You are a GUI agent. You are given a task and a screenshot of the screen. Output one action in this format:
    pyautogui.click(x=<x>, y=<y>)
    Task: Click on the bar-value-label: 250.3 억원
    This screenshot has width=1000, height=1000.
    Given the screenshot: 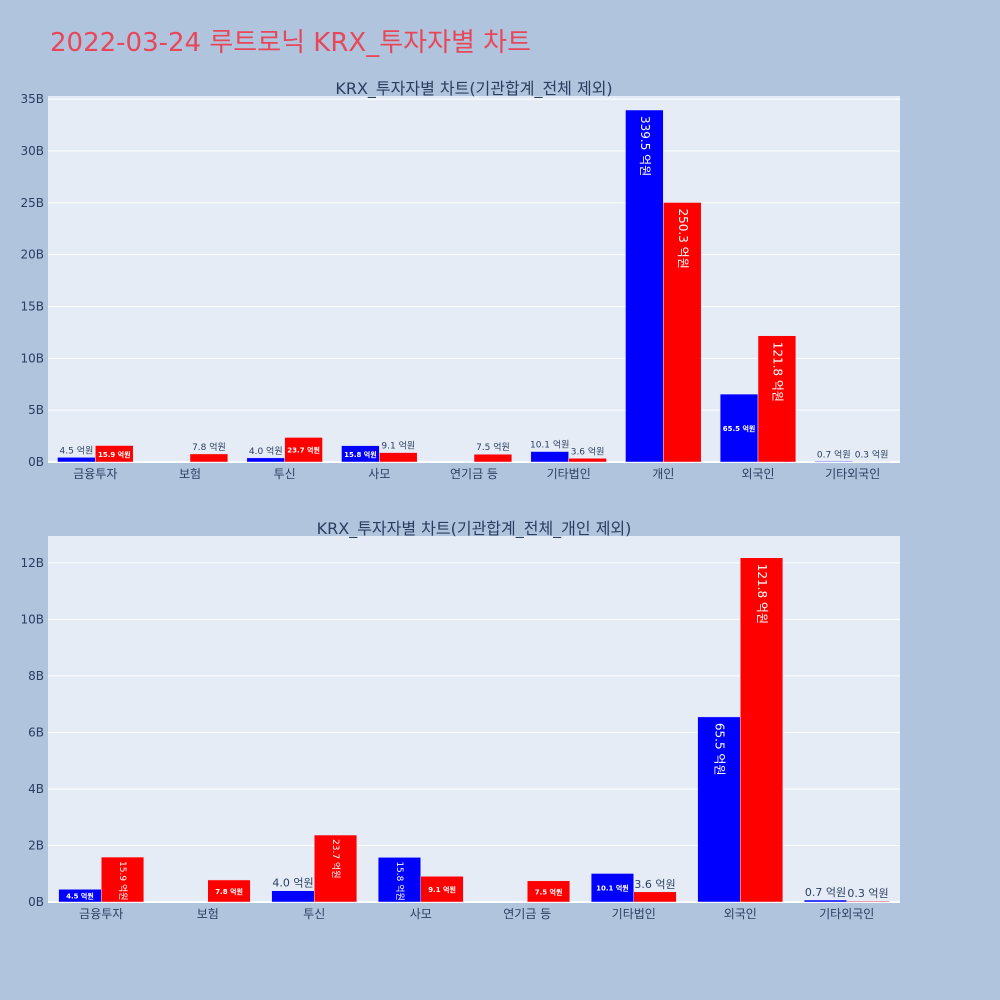 What is the action you would take?
    pyautogui.click(x=683, y=238)
    